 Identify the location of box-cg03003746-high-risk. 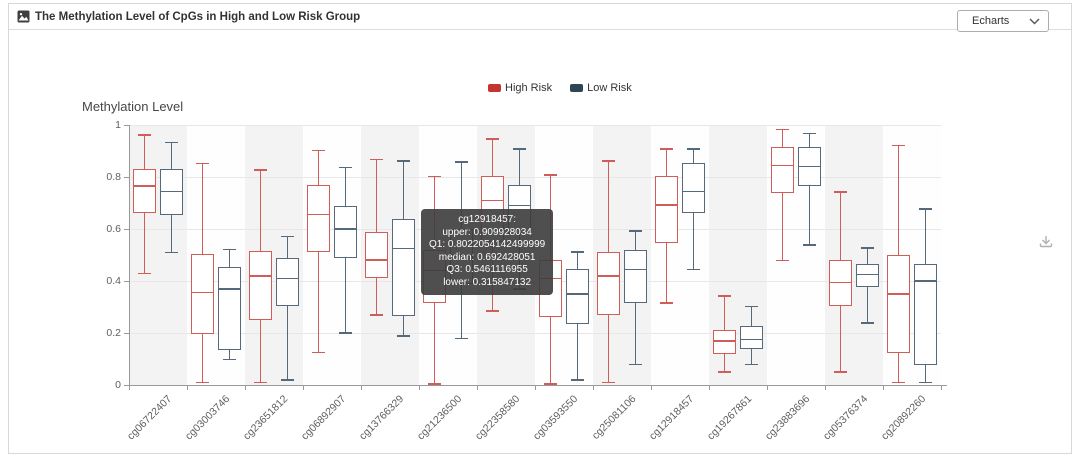
(203, 273).